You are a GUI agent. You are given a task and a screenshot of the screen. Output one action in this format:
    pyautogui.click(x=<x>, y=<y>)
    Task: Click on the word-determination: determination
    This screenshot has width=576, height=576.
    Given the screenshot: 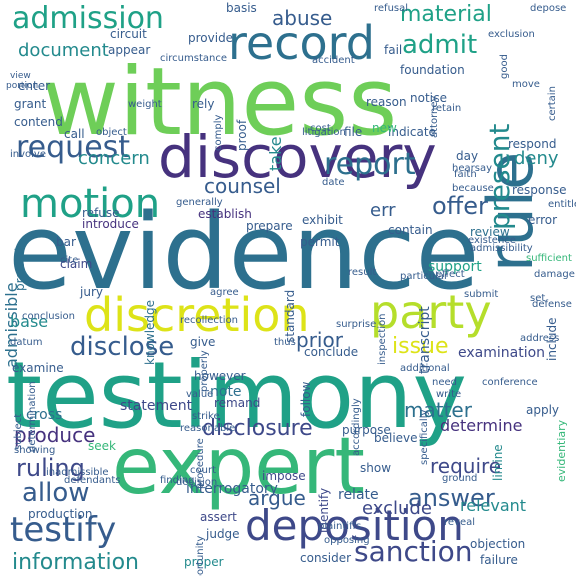 What is the action you would take?
    pyautogui.click(x=32, y=416)
    